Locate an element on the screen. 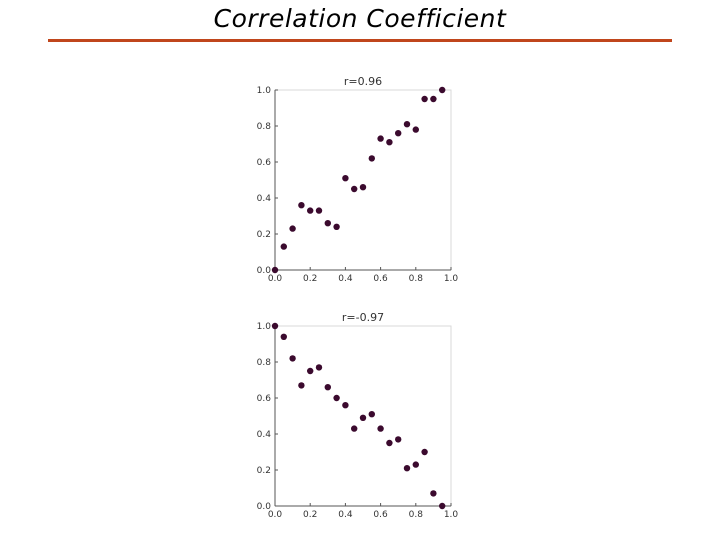  slide-title: Correlation Coefficient is located at coordinates (360, 18).